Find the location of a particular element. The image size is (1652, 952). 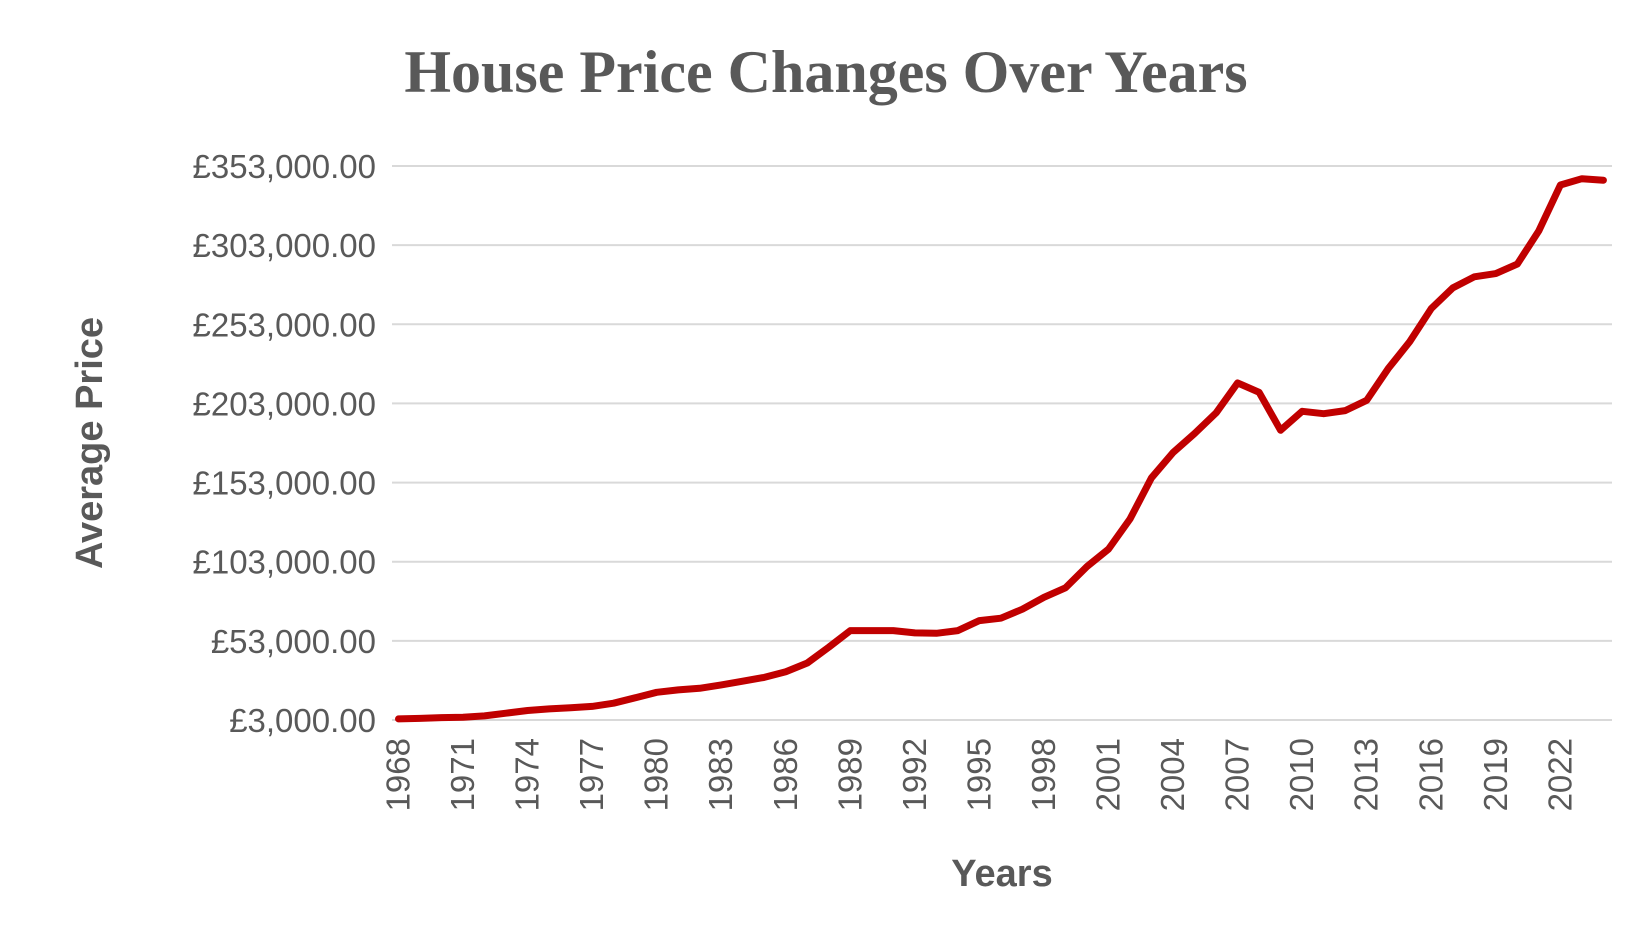

x-tick-label: 1974 is located at coordinates (527, 774).